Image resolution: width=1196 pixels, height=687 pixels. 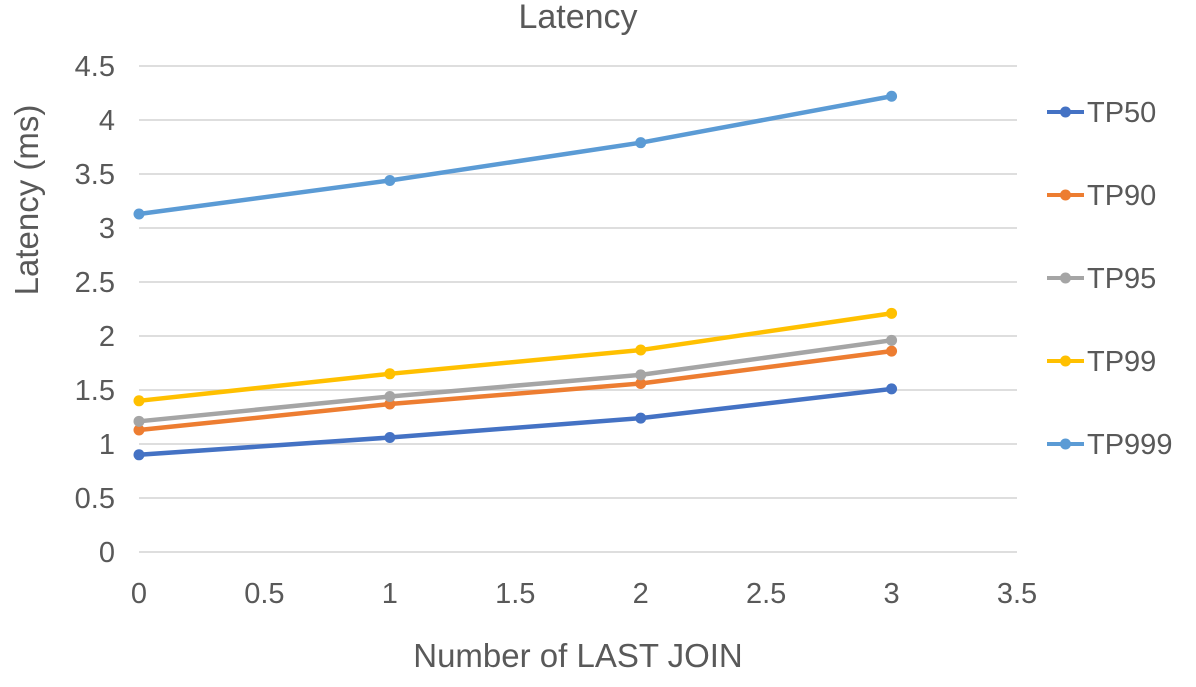 What do you see at coordinates (584, 594) in the screenshot?
I see `x-axis-tick-labels: 0 0.5 1 1.5 2 2.5 3 3.5` at bounding box center [584, 594].